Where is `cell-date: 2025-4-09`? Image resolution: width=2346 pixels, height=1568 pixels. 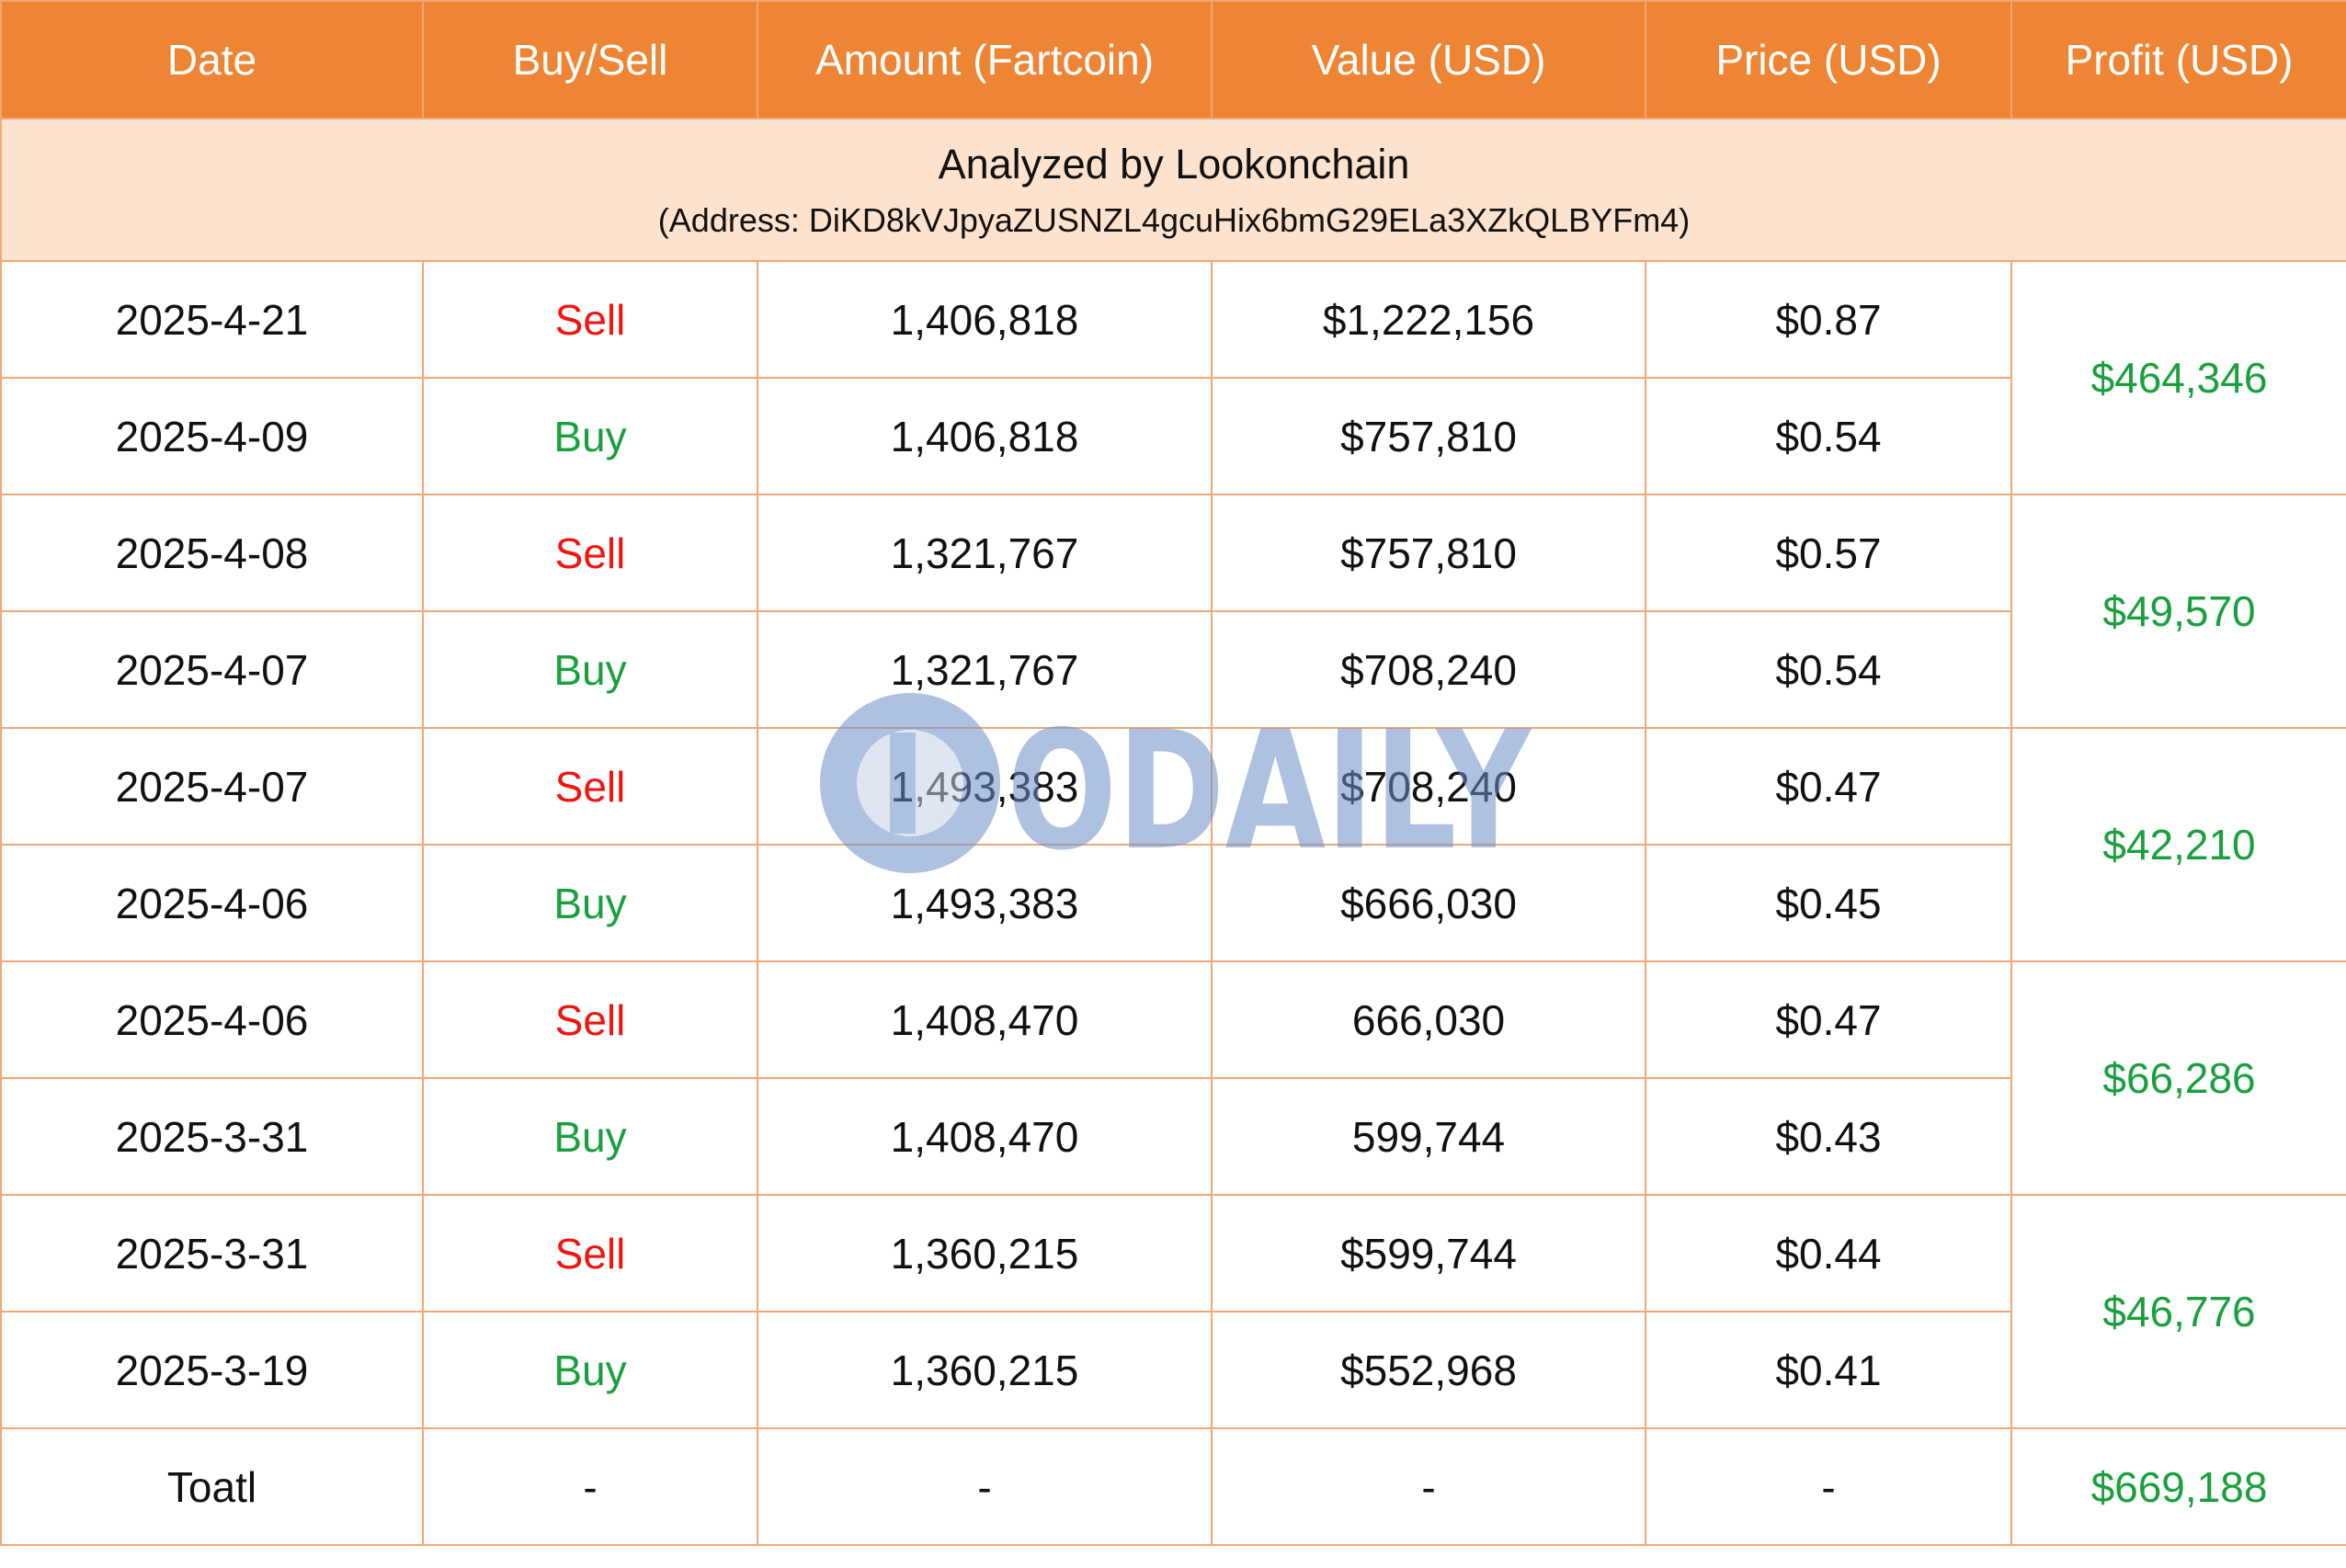
cell-date: 2025-4-09 is located at coordinates (212, 436).